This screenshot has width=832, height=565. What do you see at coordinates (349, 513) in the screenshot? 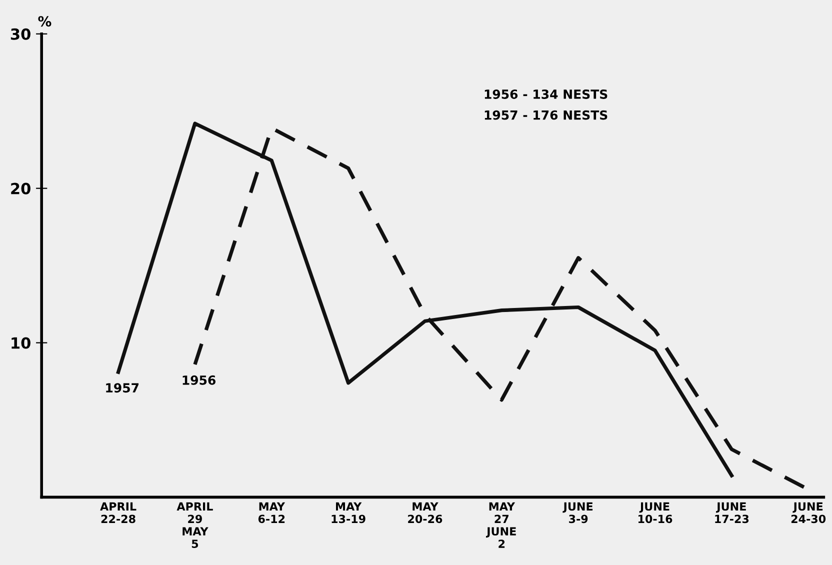
I see `x-tick-label: MAY 13-19` at bounding box center [349, 513].